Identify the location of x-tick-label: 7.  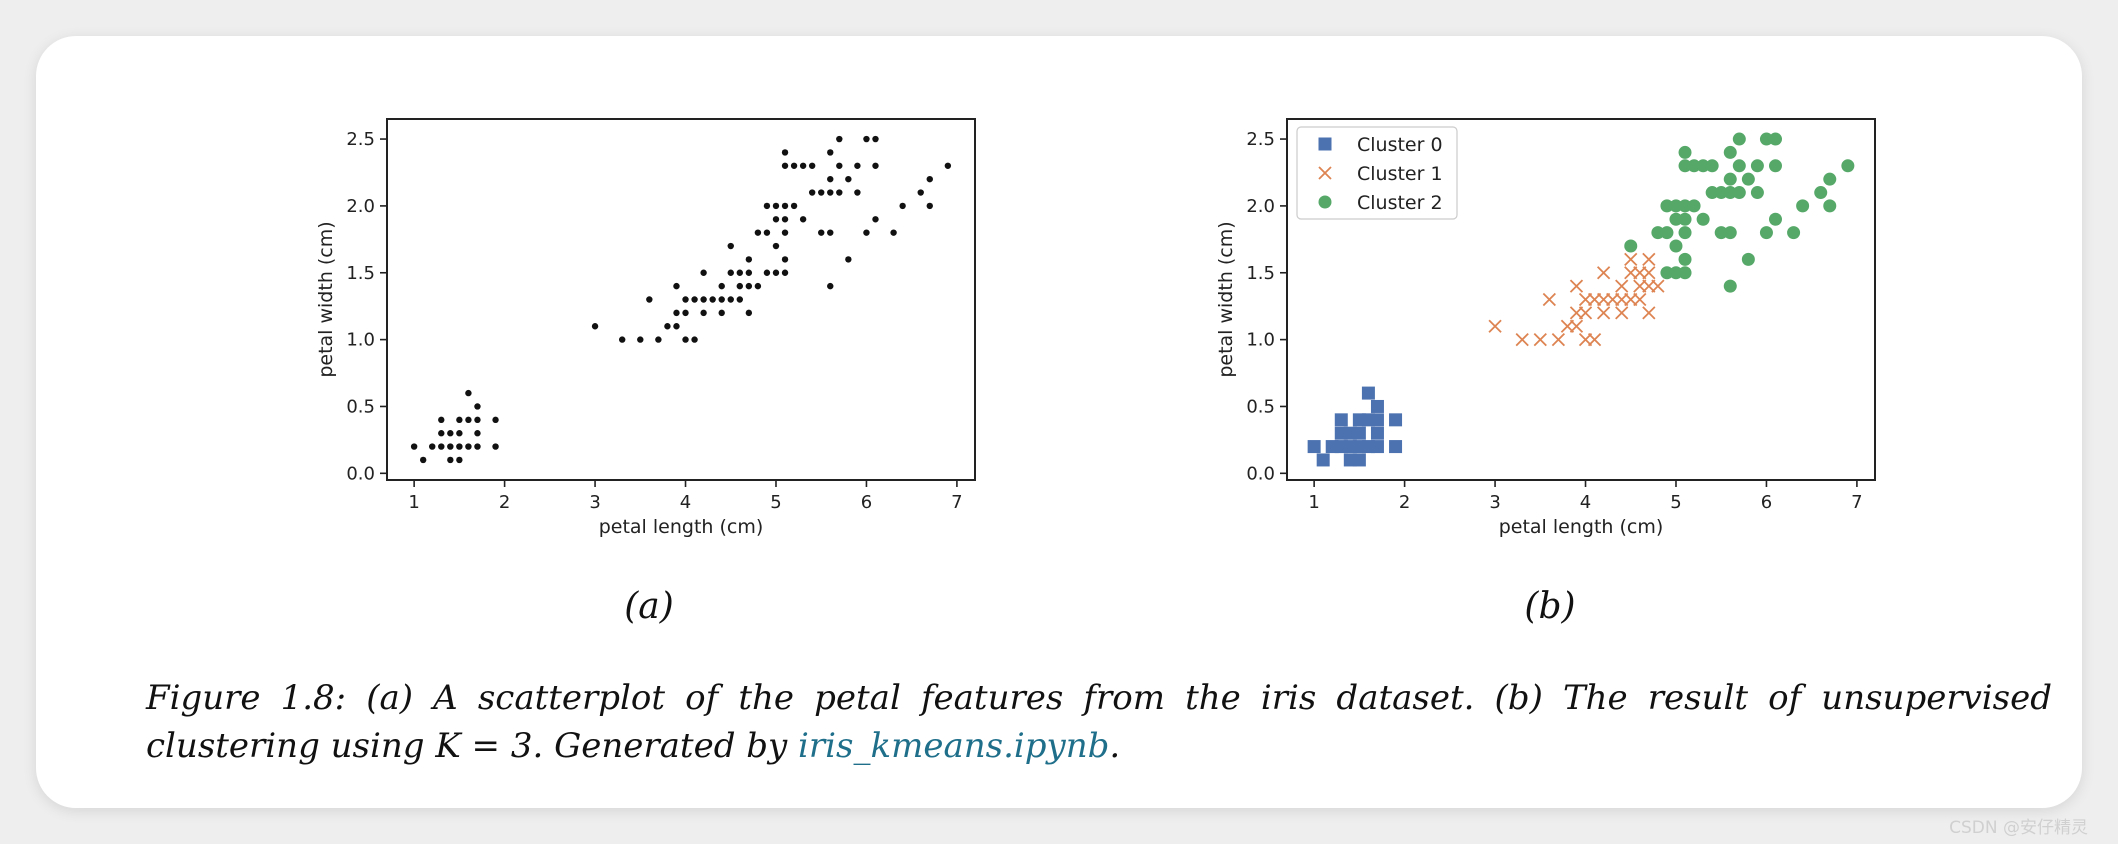
(956, 502).